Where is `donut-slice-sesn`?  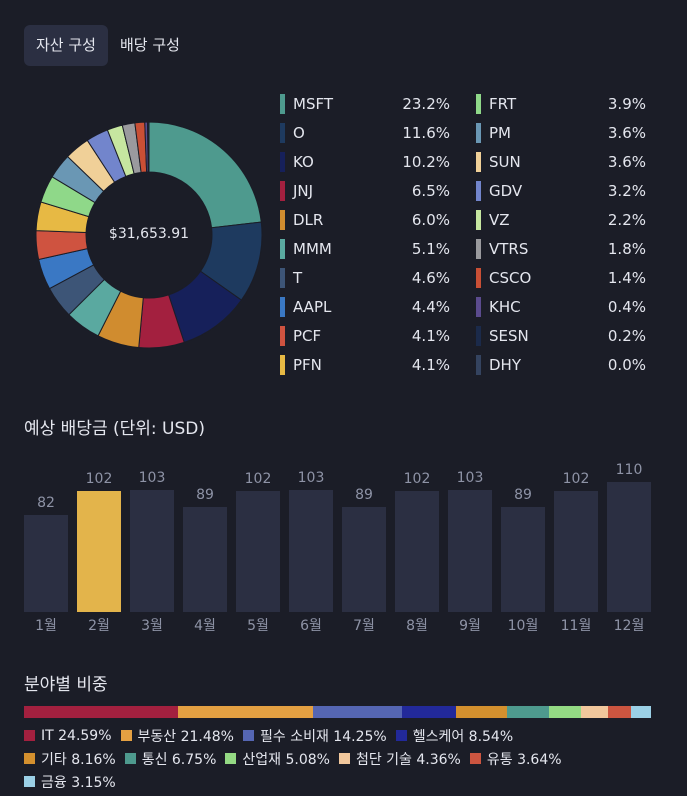
donut-slice-sesn is located at coordinates (148, 147).